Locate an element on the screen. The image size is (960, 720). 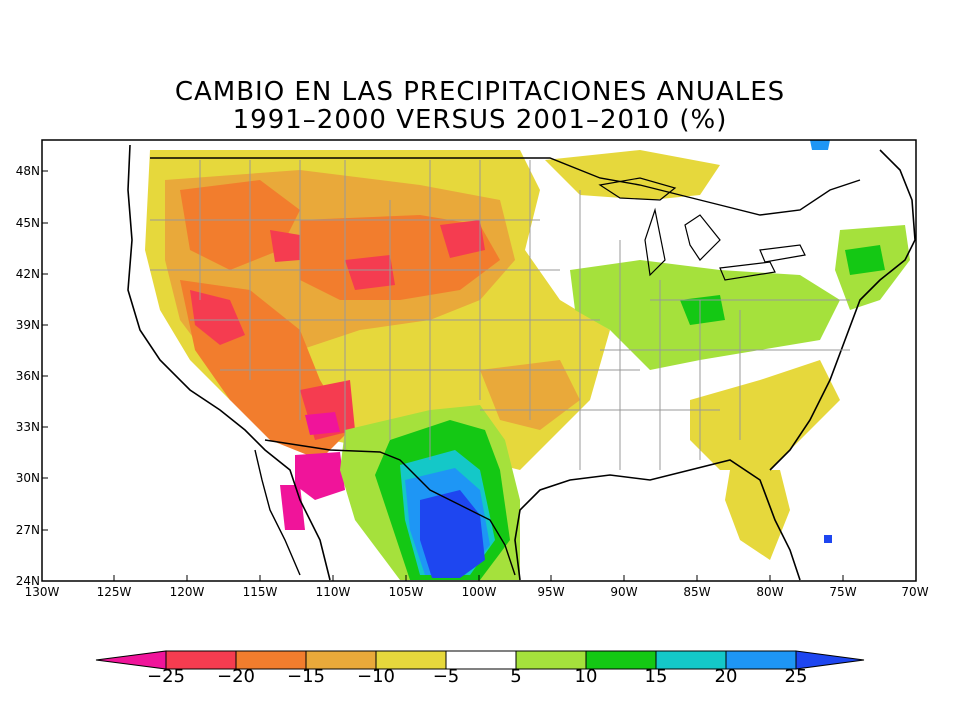
lon-label: 125W is located at coordinates (114, 592).